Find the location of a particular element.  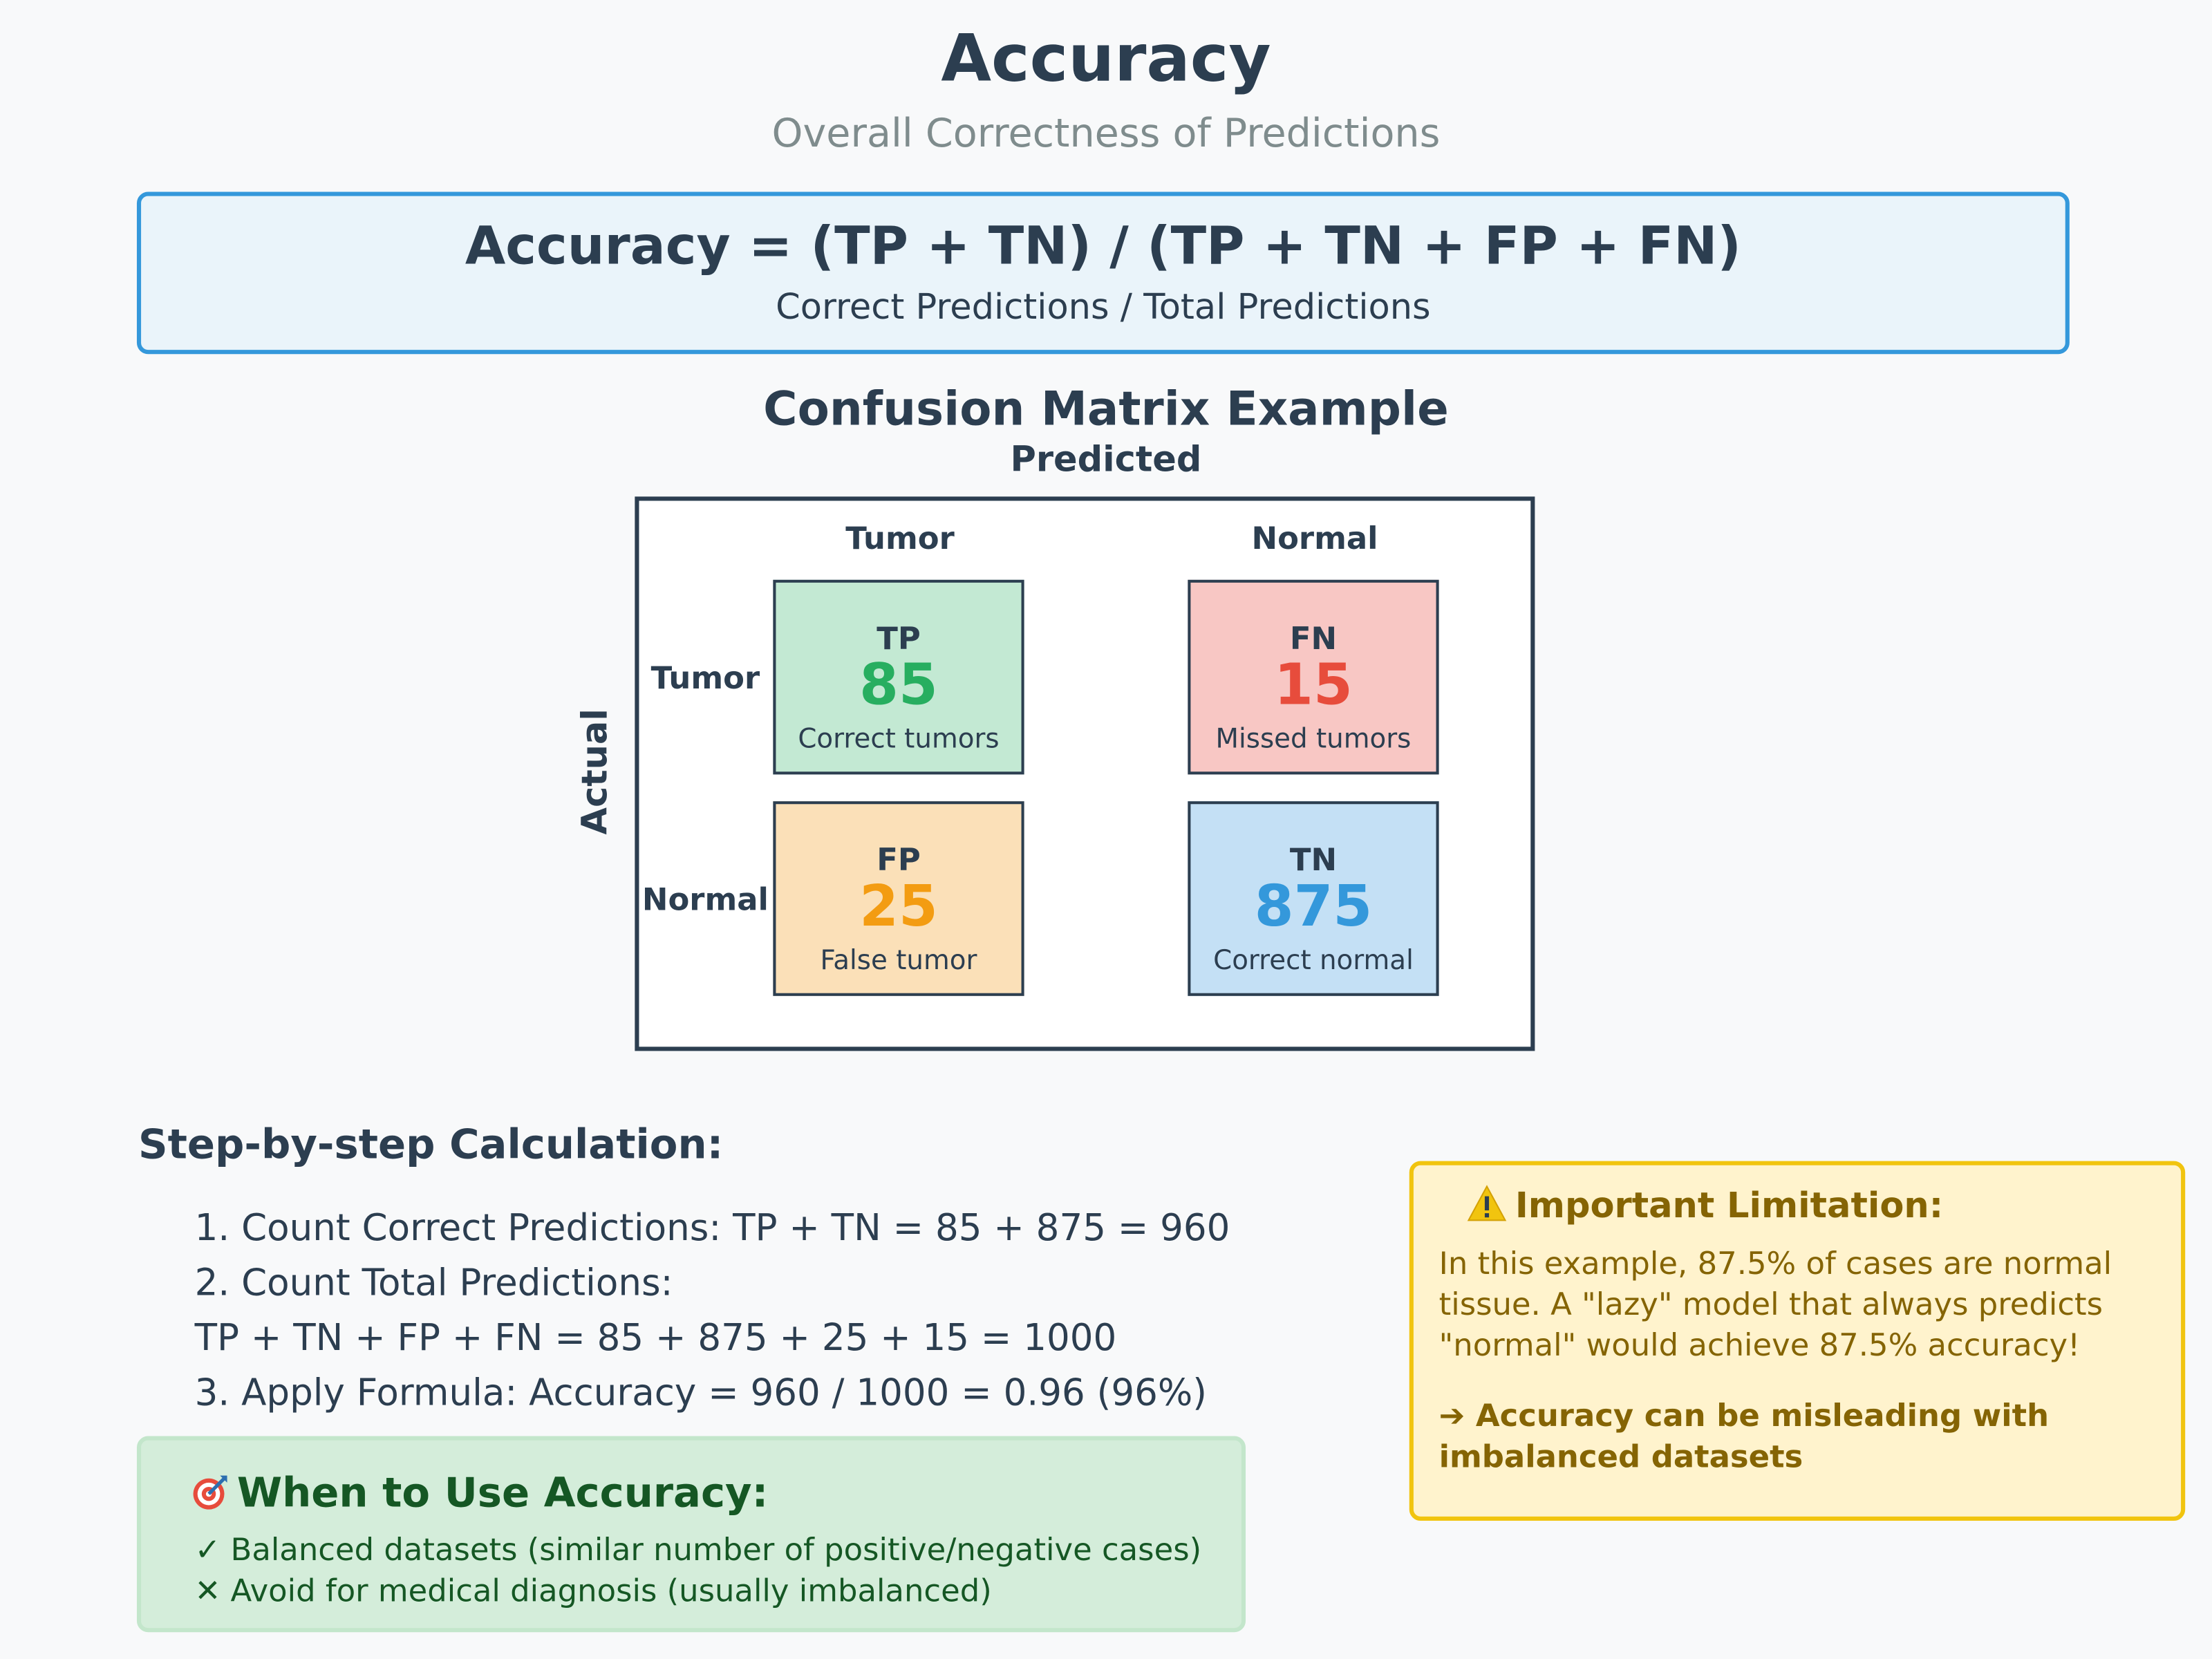

when-to-use-title-text: When to Use Accuracy: is located at coordinates (502, 1493).